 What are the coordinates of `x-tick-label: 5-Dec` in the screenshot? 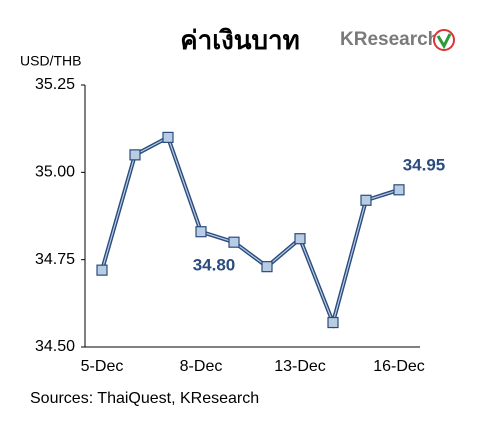 It's located at (102, 366).